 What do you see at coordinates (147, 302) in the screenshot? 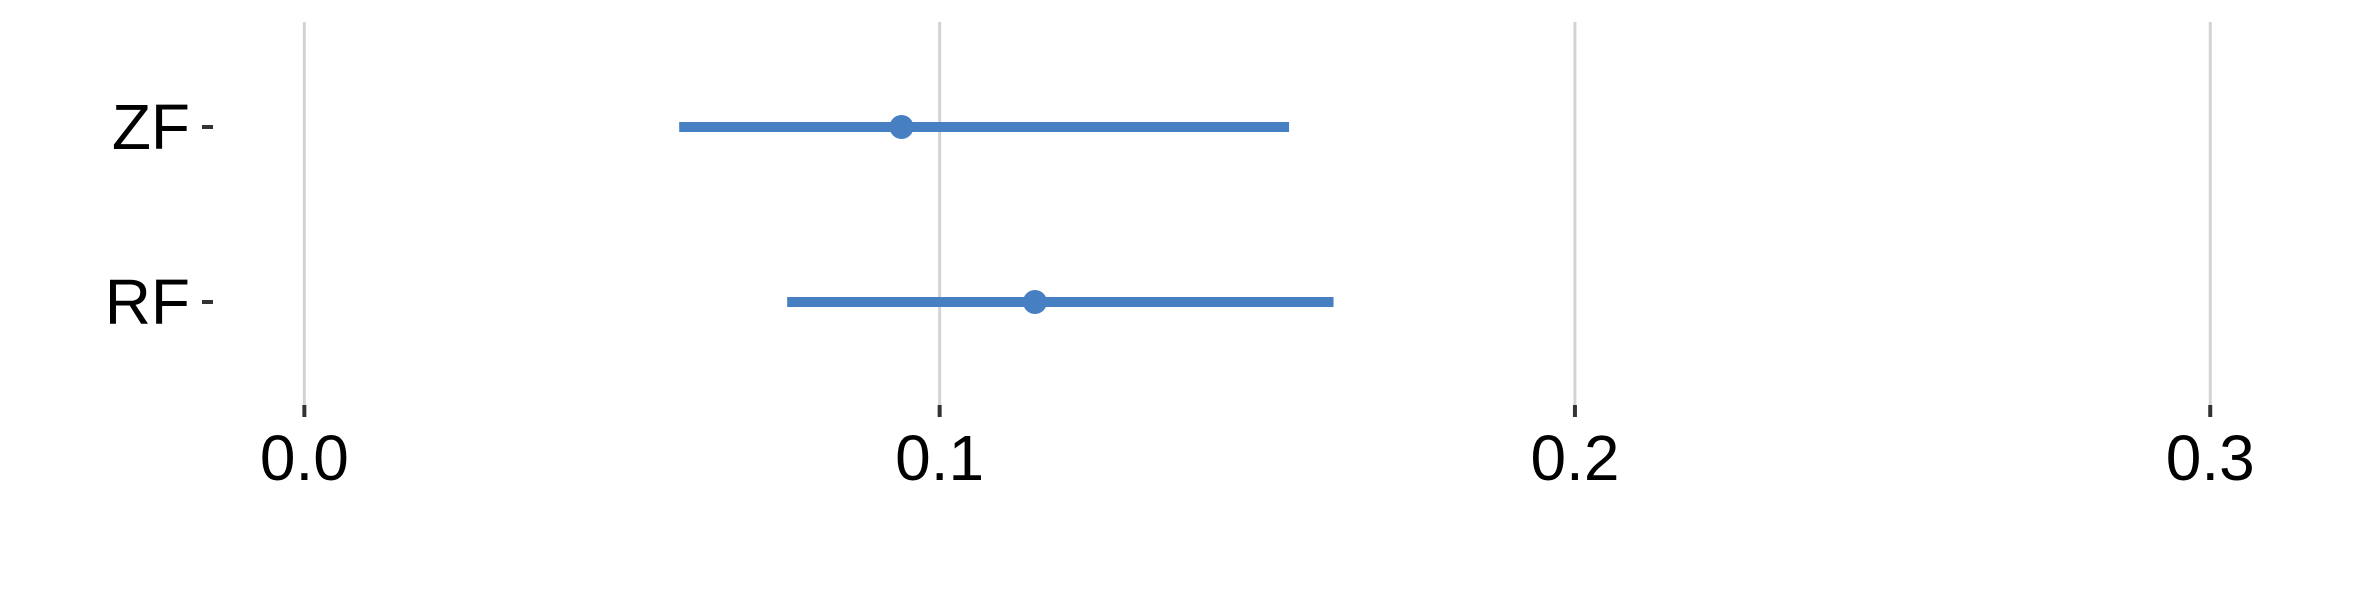
I see `y-tick-label: RF` at bounding box center [147, 302].